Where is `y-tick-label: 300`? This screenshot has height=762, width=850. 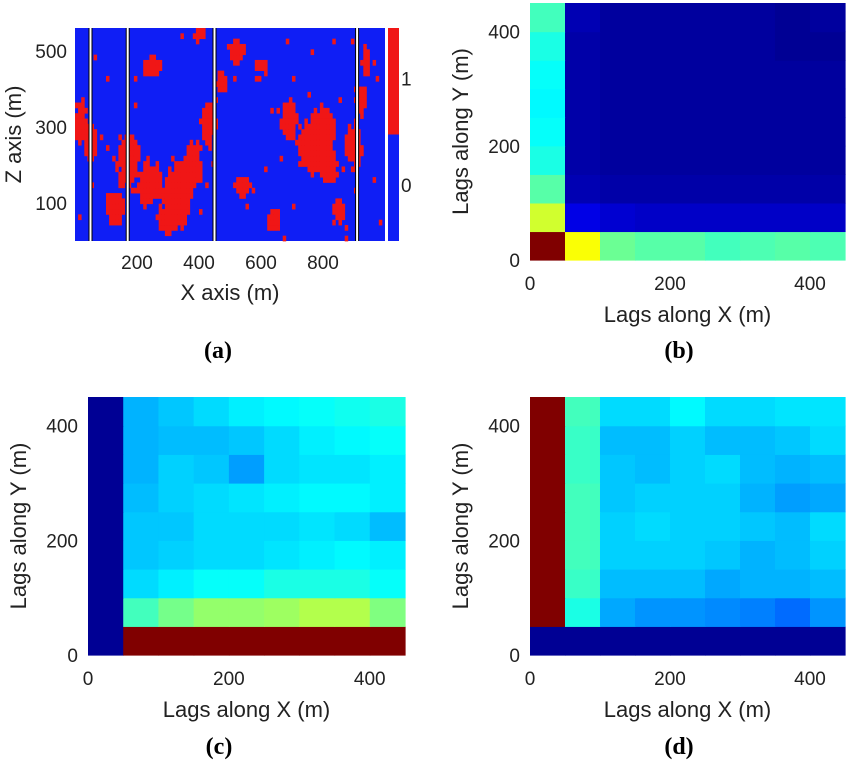 y-tick-label: 300 is located at coordinates (51, 128).